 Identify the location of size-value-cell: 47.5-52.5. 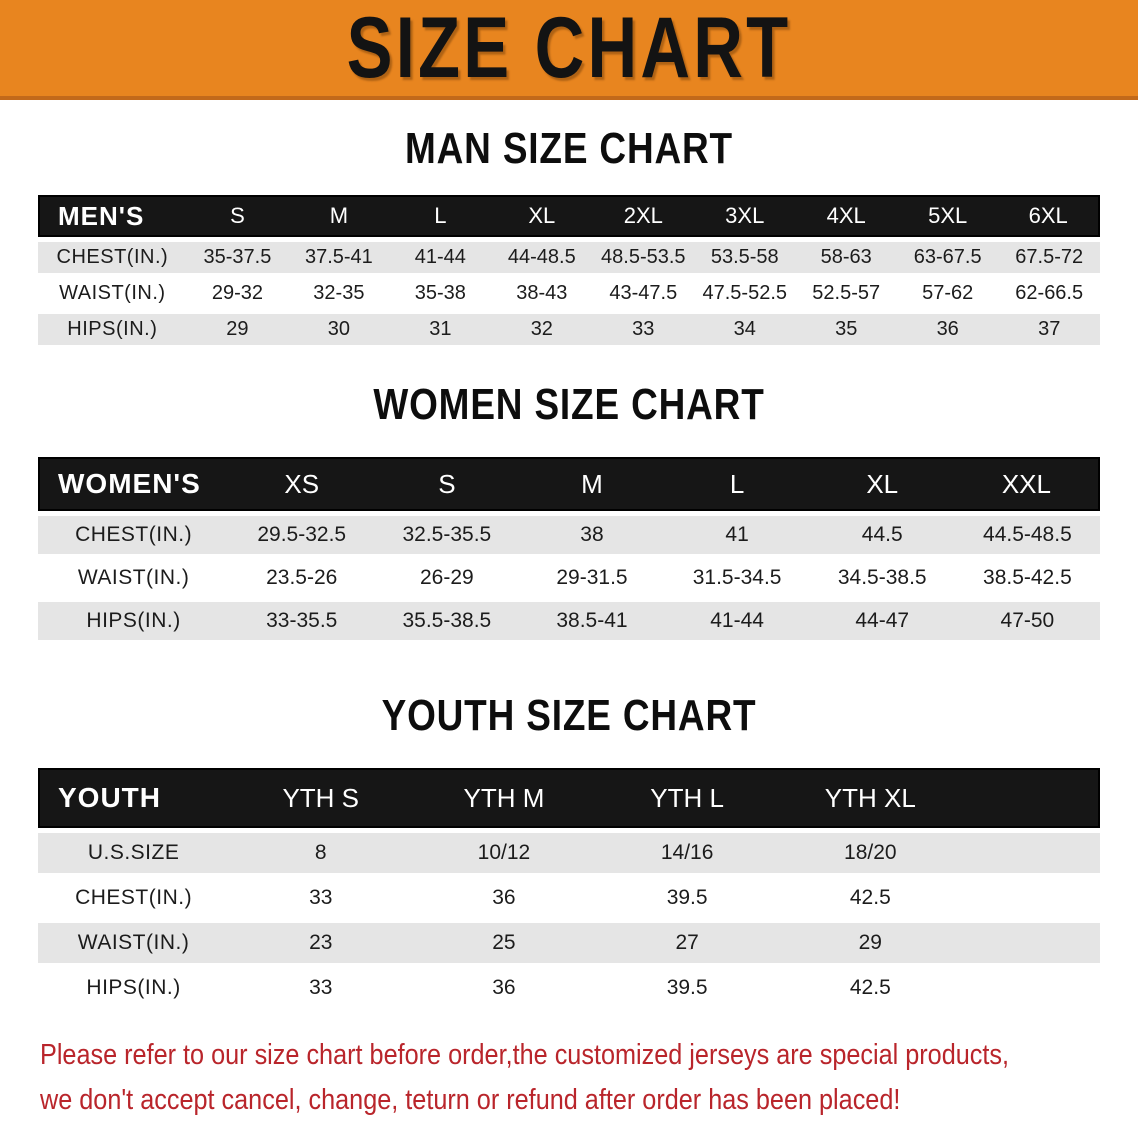
(745, 293).